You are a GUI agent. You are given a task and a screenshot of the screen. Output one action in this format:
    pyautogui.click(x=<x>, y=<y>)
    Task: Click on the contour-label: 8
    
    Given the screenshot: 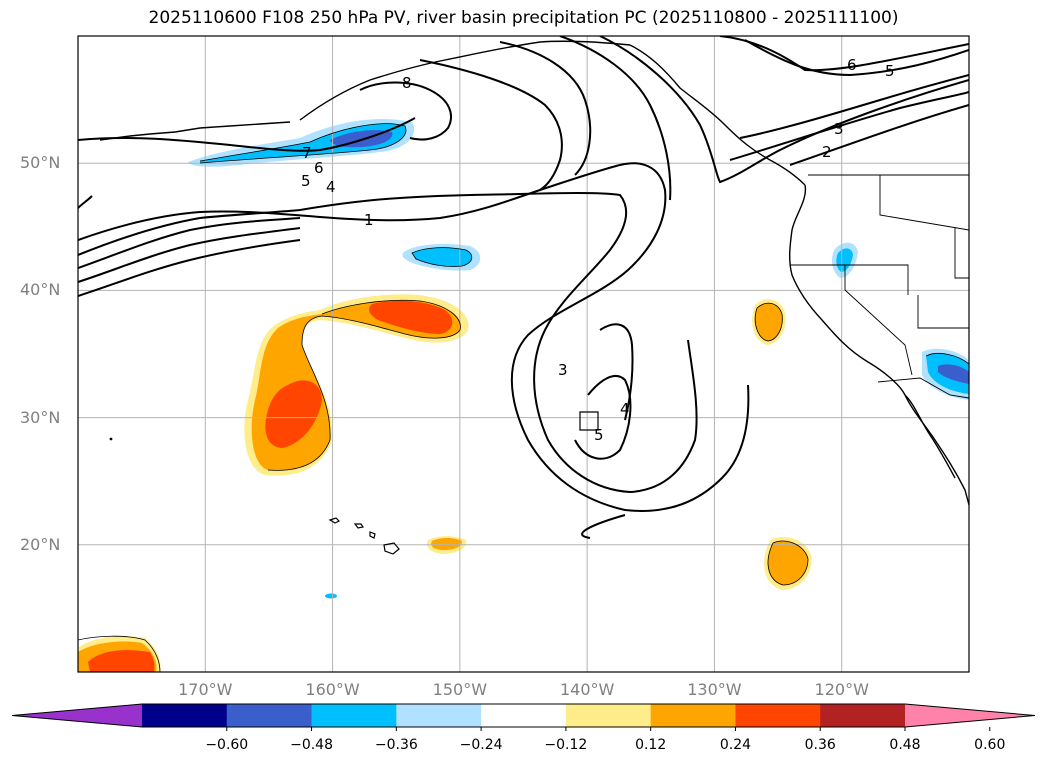 What is the action you would take?
    pyautogui.click(x=407, y=83)
    